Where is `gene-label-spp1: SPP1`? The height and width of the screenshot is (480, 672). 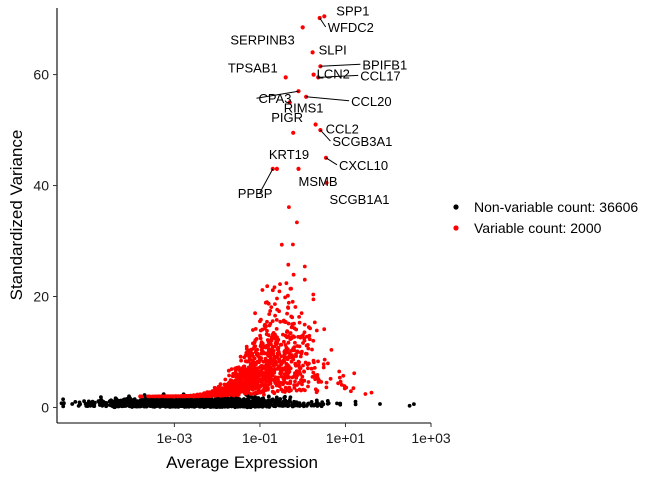 gene-label-spp1: SPP1 is located at coordinates (352, 10).